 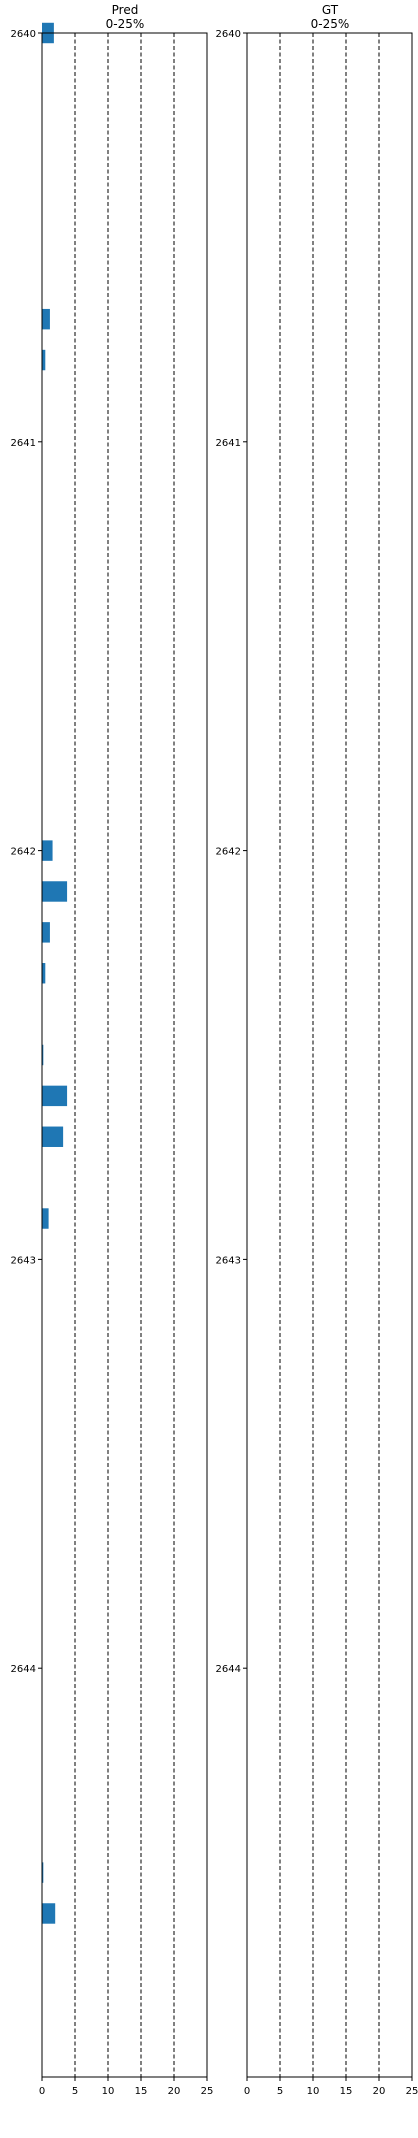 What do you see at coordinates (228, 34) in the screenshot?
I see `gt-y-tick-label-2640: 2640` at bounding box center [228, 34].